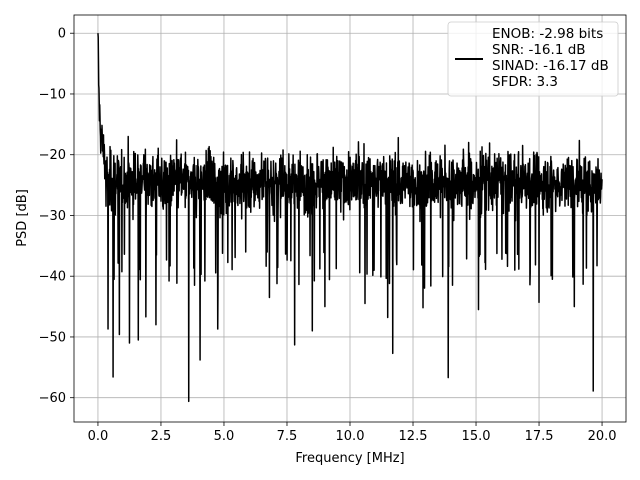  I want to click on x-tick-label: 10.0, so click(350, 436).